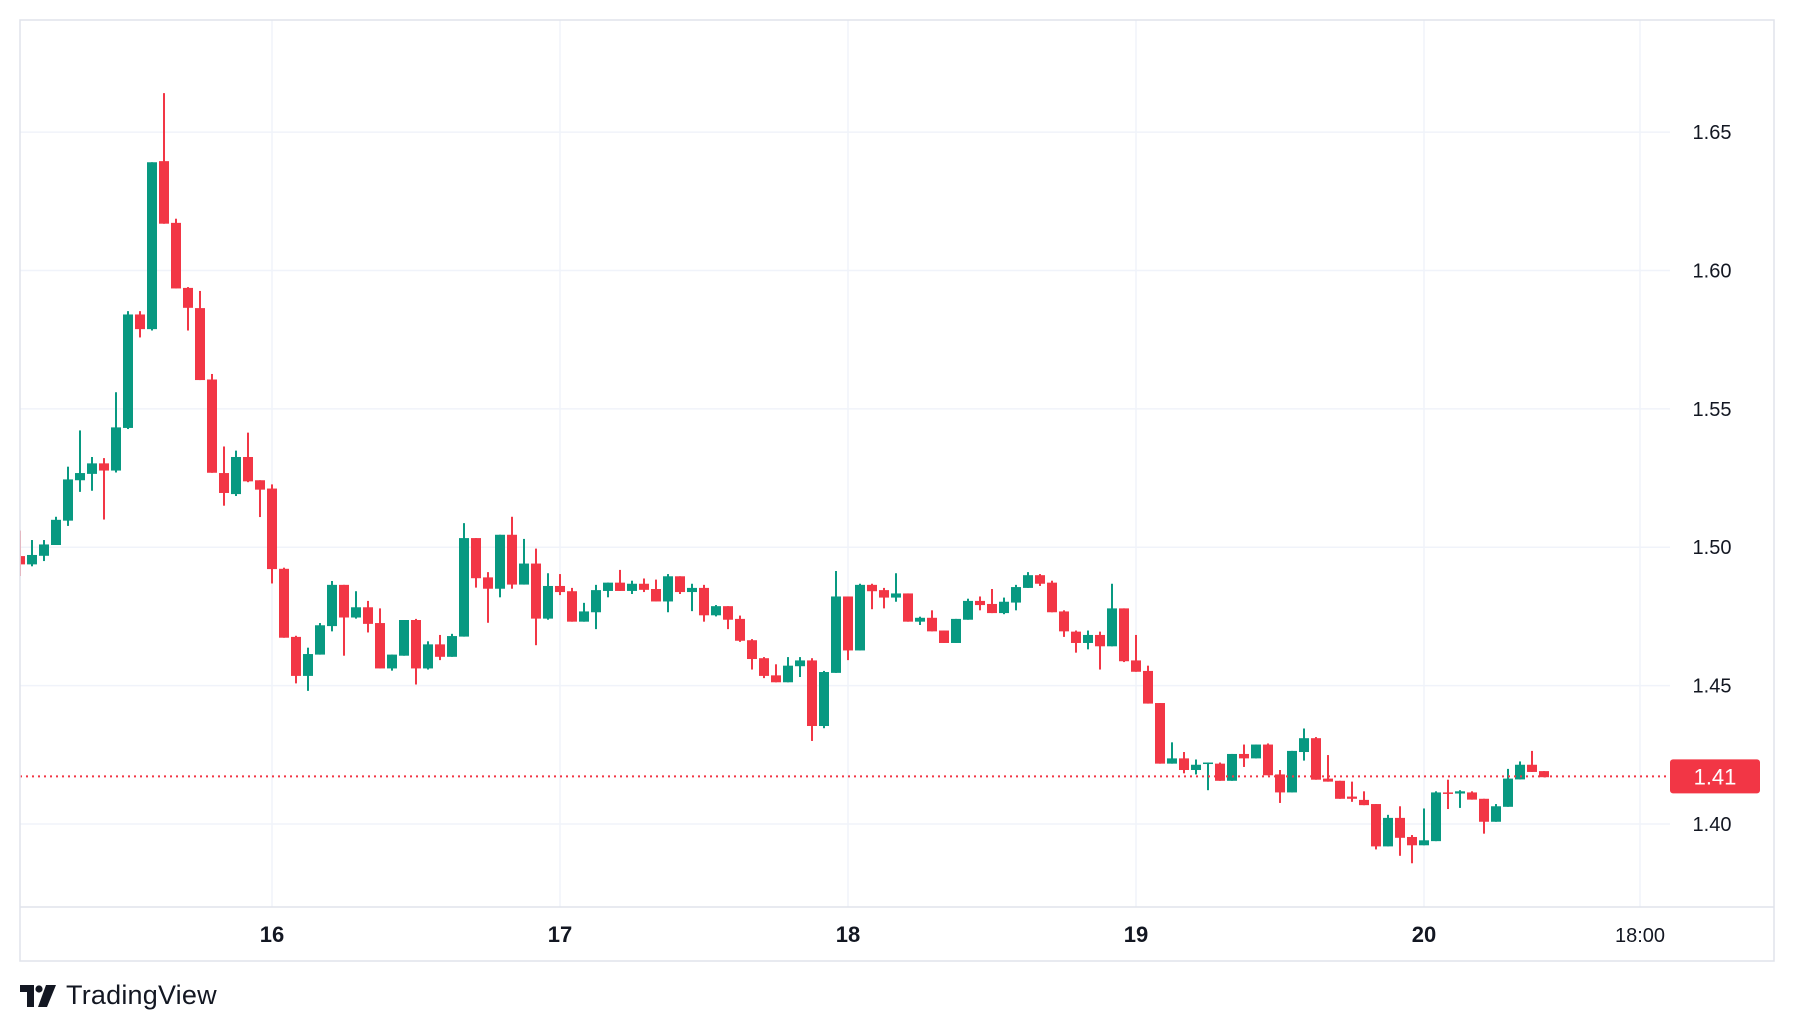  Describe the element at coordinates (848, 934) in the screenshot. I see `time-tick-label: 18` at that location.